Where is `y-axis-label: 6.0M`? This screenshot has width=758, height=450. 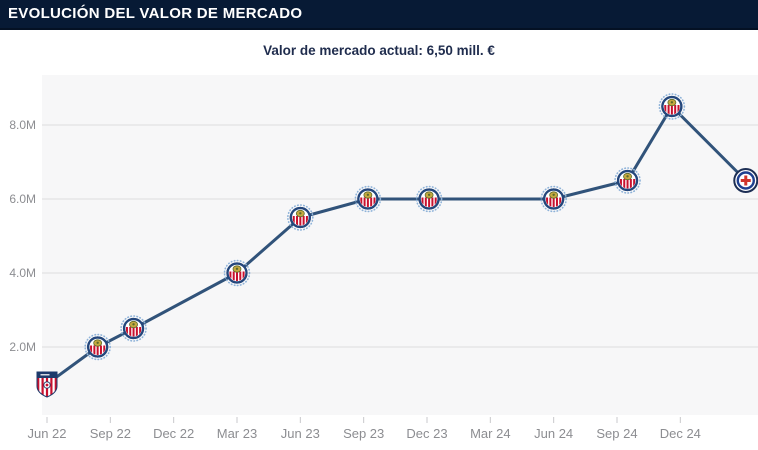
y-axis-label: 6.0M is located at coordinates (22, 199).